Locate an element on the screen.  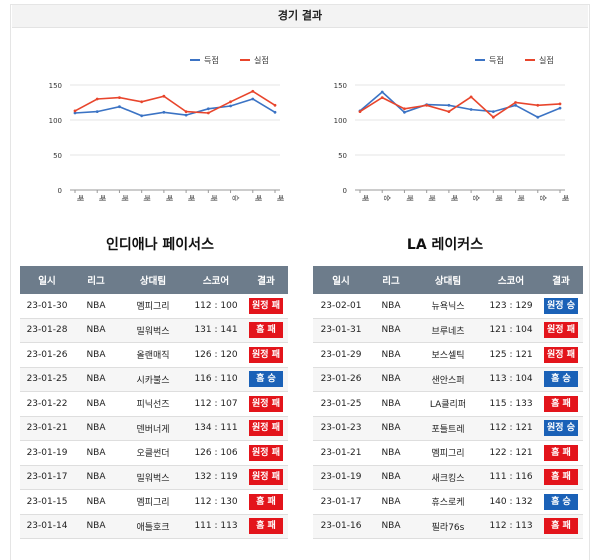
table-row: 23-01-22 NBA 피닉선즈 112 : 107 원정 패 is located at coordinates (154, 404).